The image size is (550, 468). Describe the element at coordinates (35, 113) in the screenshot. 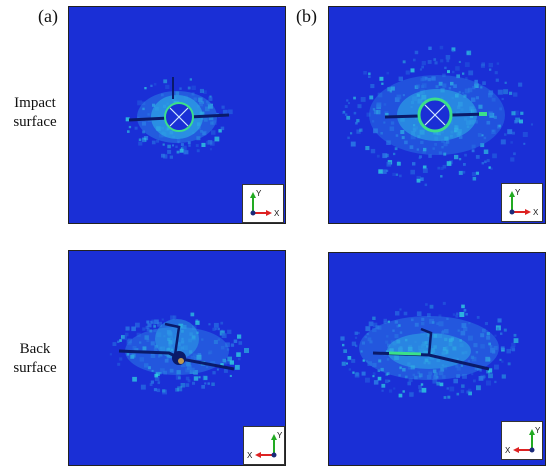

I see `row-label-impact: Impact surface` at that location.